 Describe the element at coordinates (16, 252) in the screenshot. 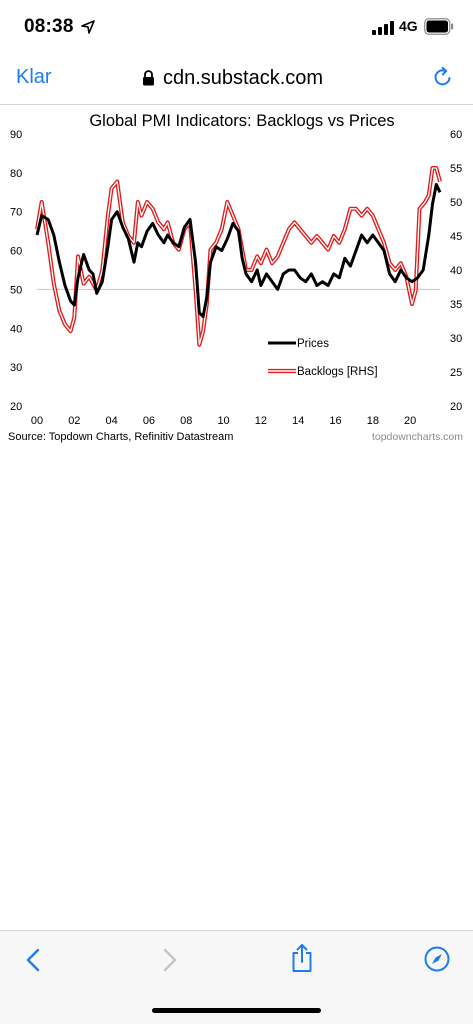

I see `left-axis-tick: 60` at that location.